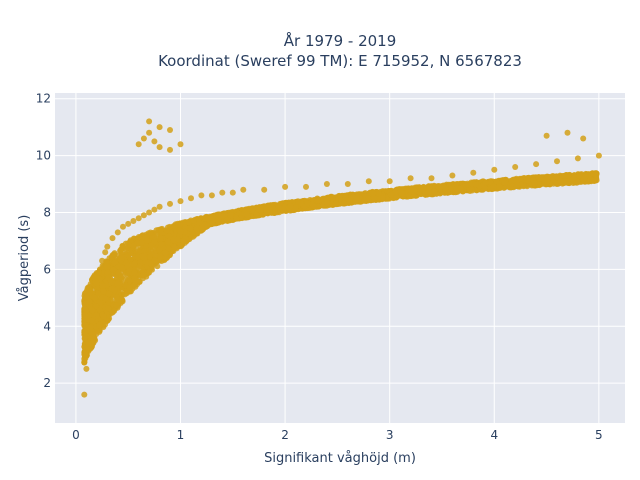 This screenshot has height=480, width=640. Describe the element at coordinates (340, 40) in the screenshot. I see `chart-title-line-1: År 1979 - 2019` at that location.